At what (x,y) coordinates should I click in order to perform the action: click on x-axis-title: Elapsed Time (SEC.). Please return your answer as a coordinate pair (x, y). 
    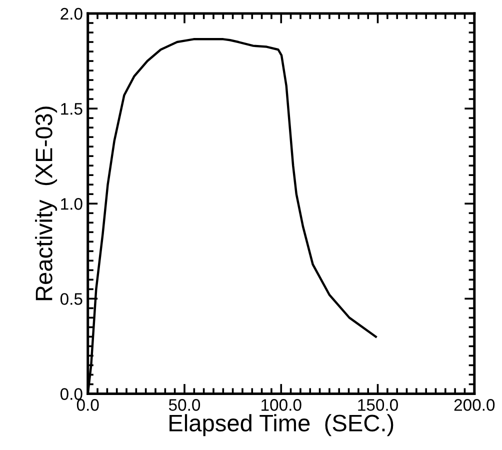
    Looking at the image, I should click on (282, 425).